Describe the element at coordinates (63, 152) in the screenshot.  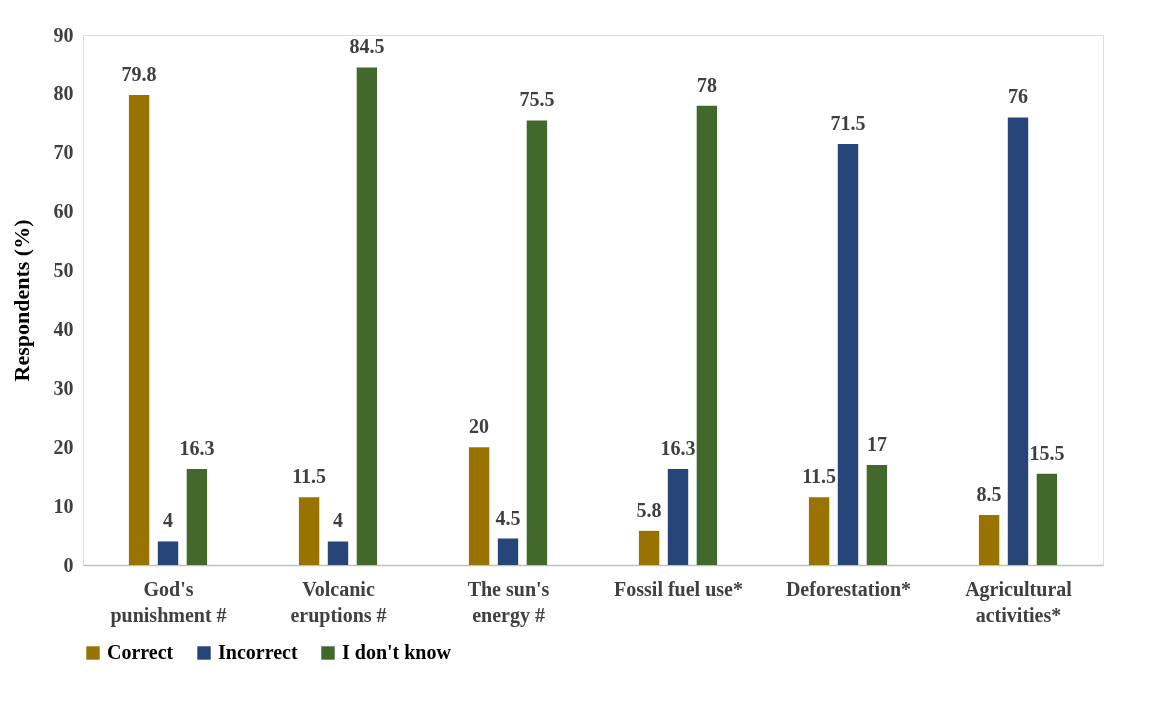
I see `y-tick-label: 70` at that location.